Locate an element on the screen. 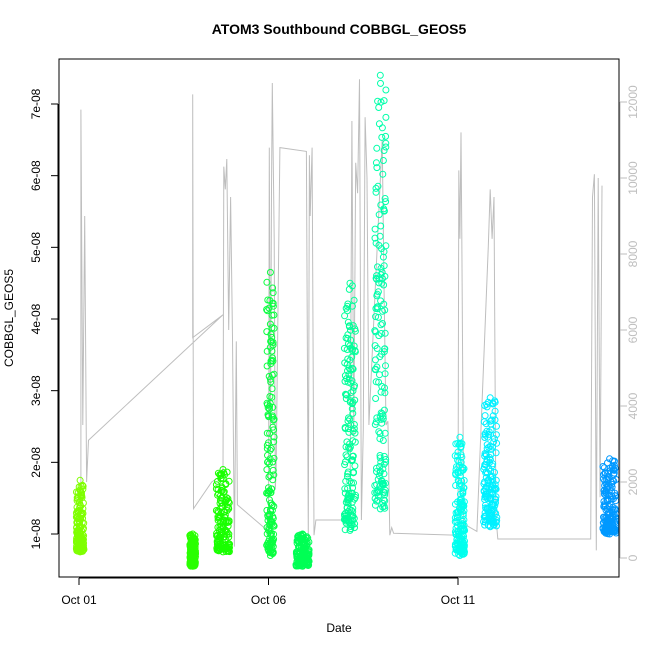 Image resolution: width=650 pixels, height=650 pixels. chart-title: ATOM3 Southbound COBBGL_GEOS5 is located at coordinates (339, 29).